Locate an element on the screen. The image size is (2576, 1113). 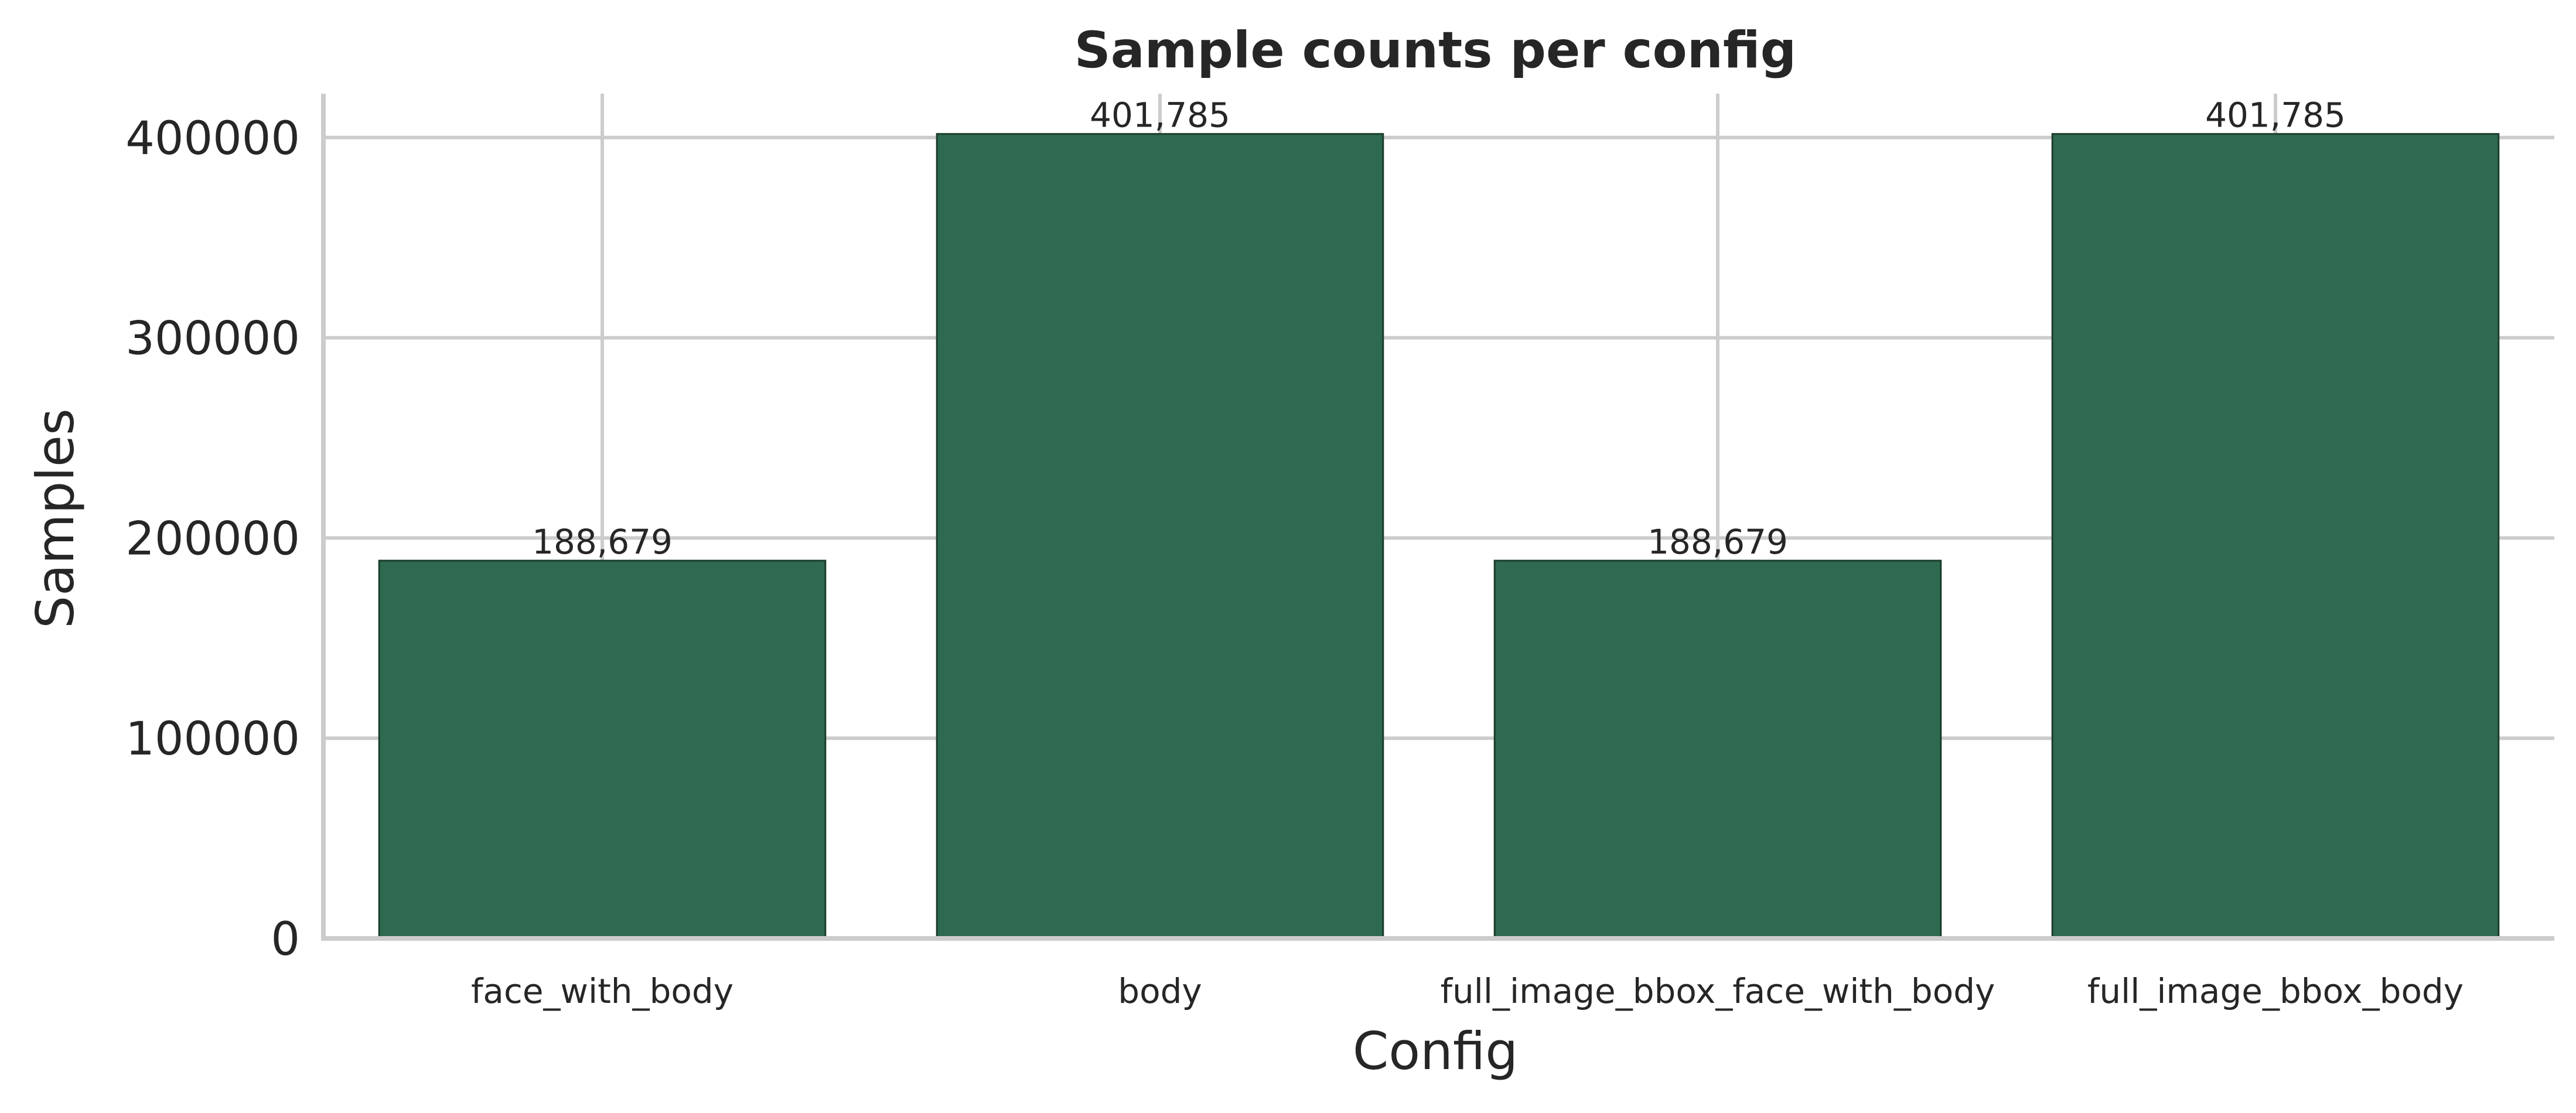
x-axis-label: Config is located at coordinates (1436, 1051).